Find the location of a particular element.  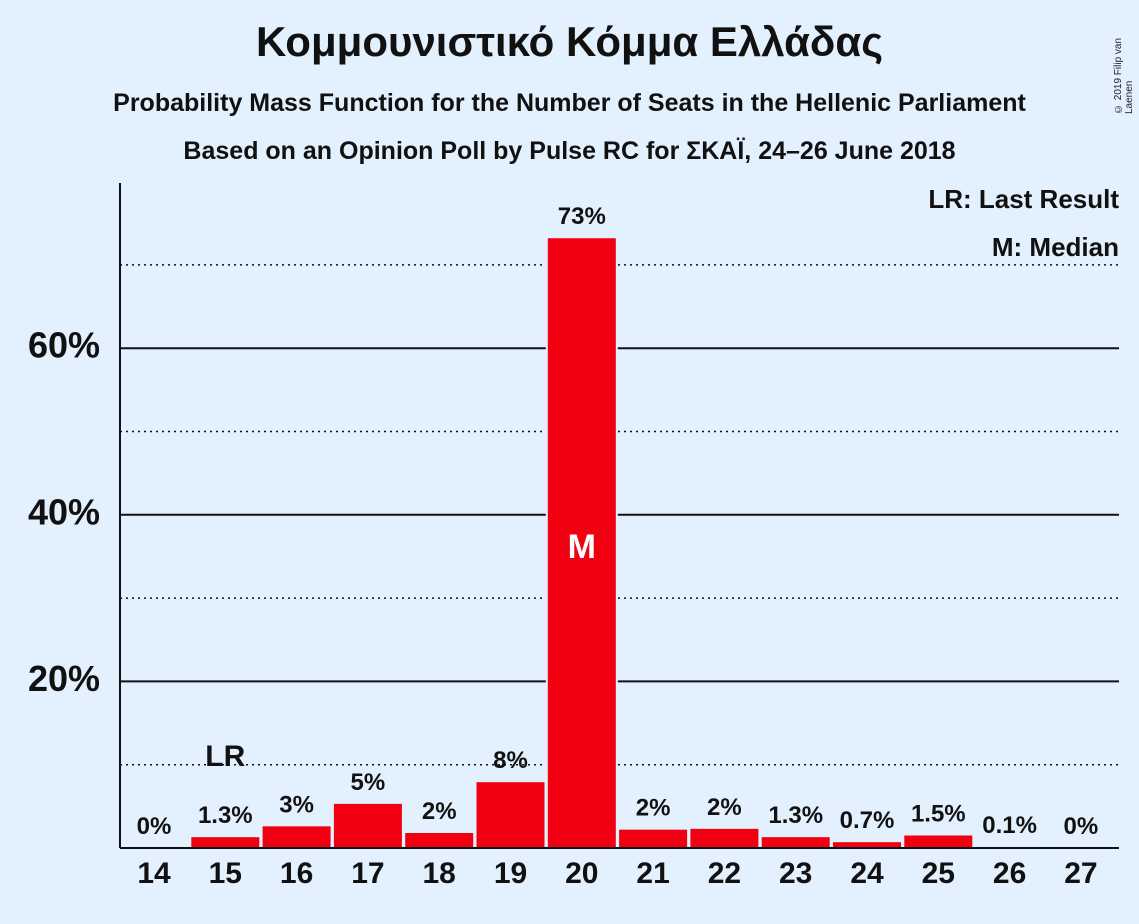

data-label: 73% is located at coordinates (582, 216).